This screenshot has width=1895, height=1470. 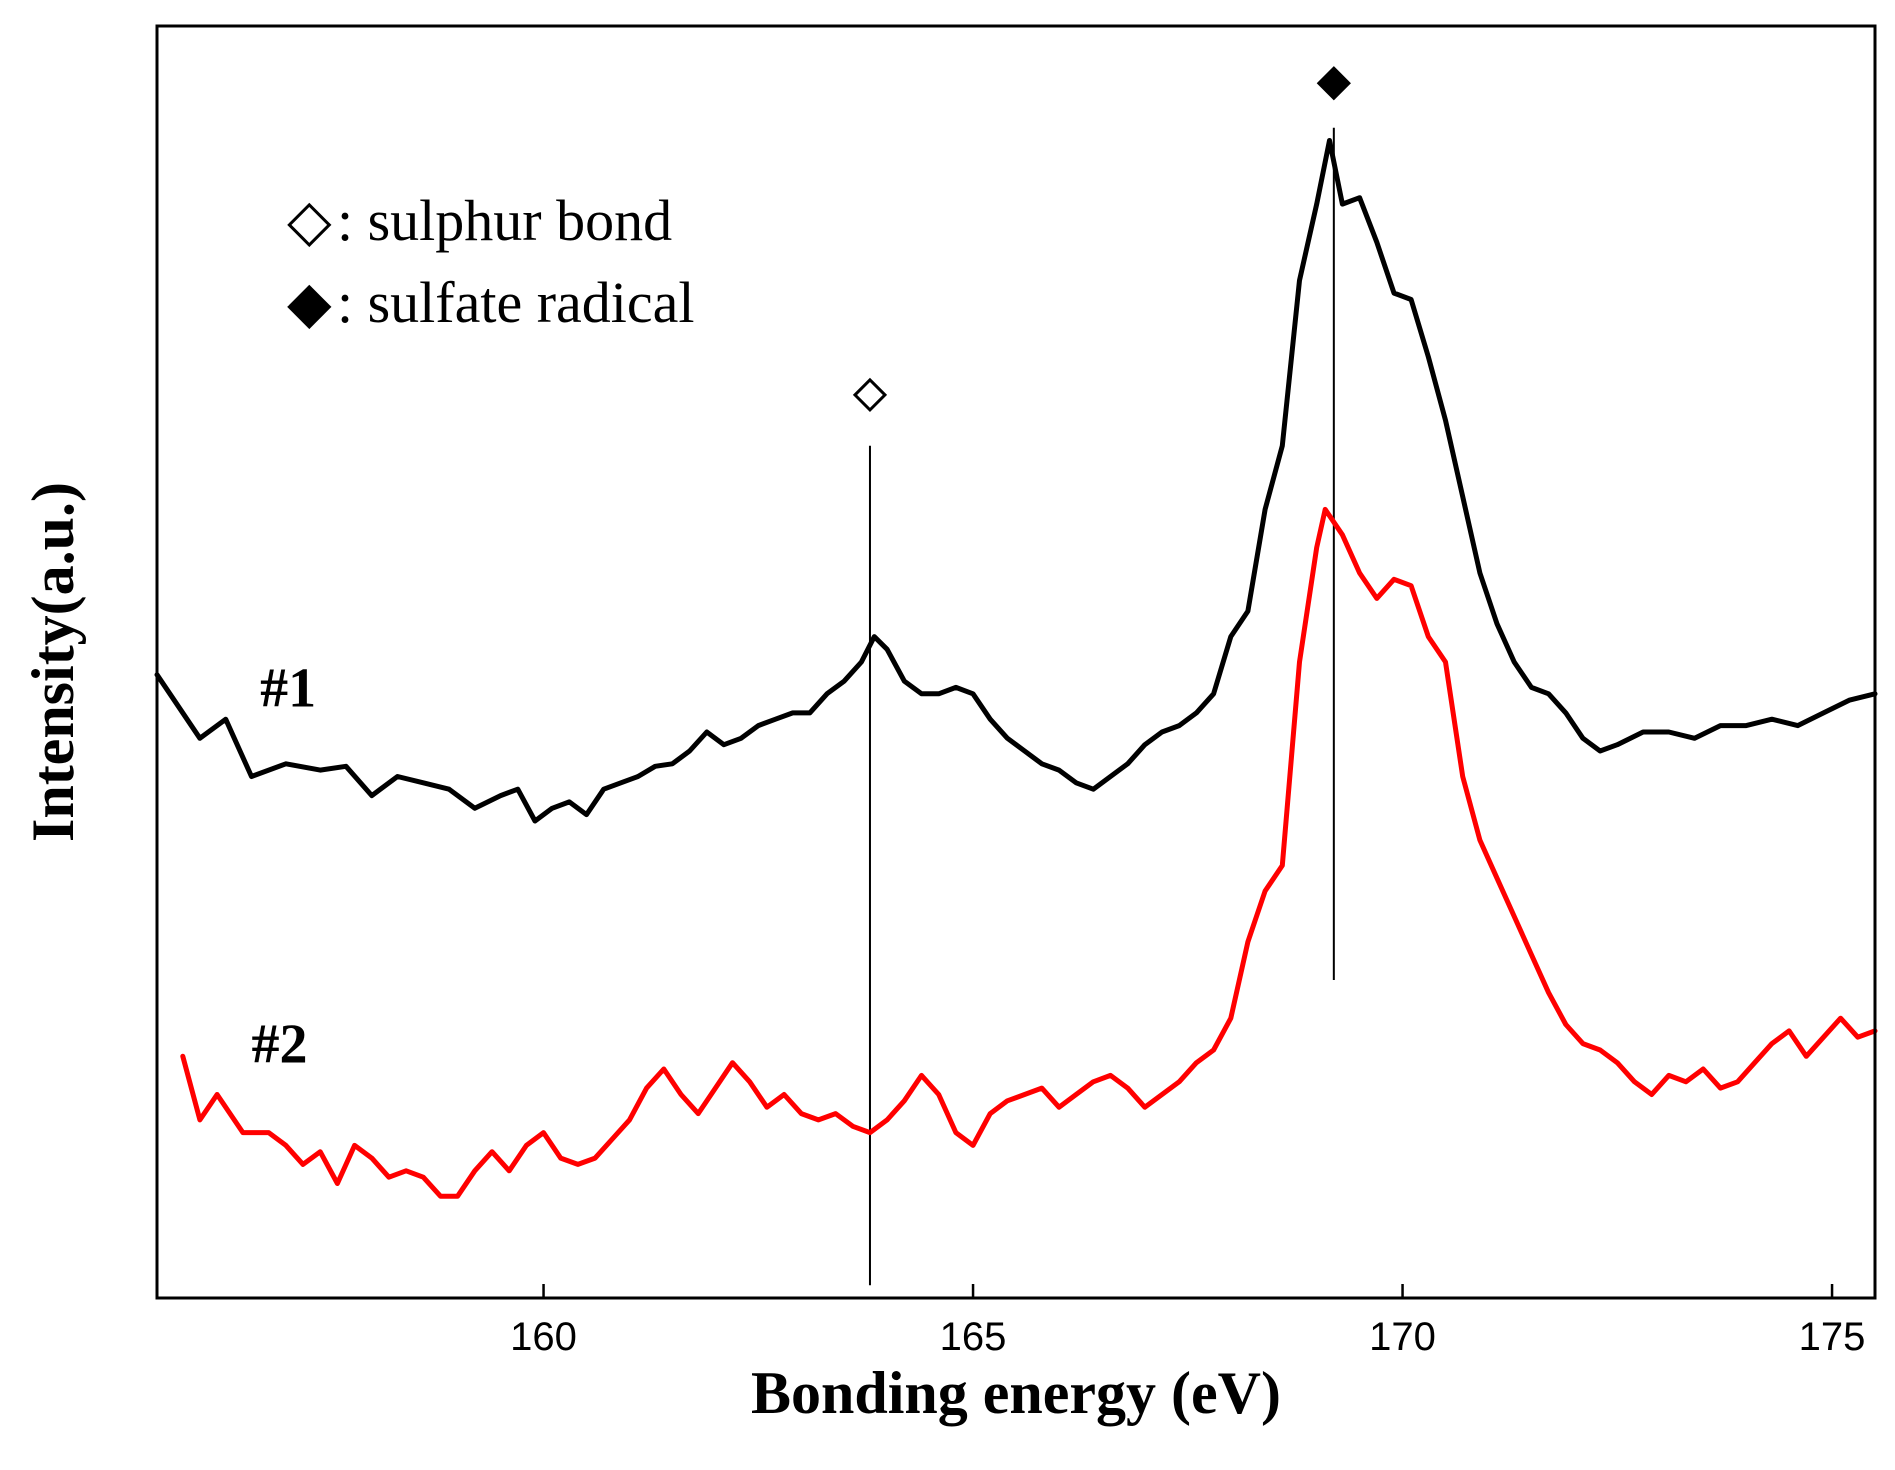 What do you see at coordinates (491, 261) in the screenshot?
I see `legend: ◇ : sulphur bond ◆ : sulfate radical` at bounding box center [491, 261].